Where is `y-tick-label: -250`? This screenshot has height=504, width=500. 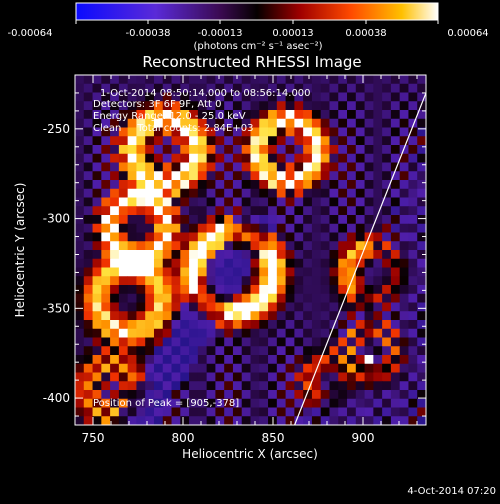 y-tick-label: -250 is located at coordinates (56, 129).